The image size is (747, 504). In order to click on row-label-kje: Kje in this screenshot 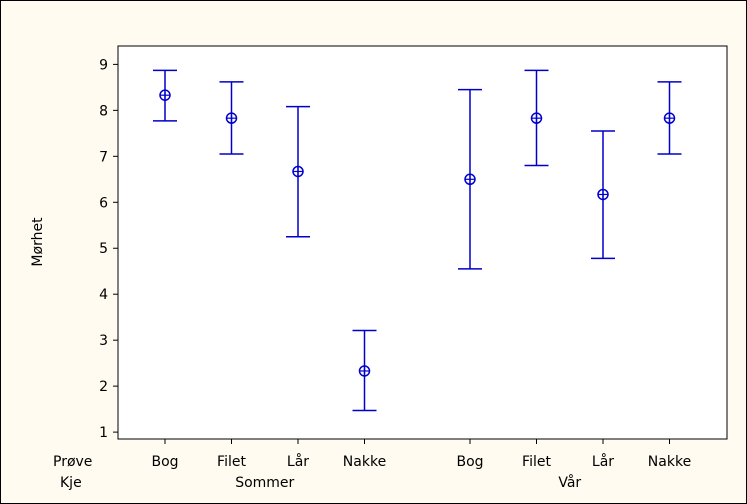, I will do `click(71, 483)`.